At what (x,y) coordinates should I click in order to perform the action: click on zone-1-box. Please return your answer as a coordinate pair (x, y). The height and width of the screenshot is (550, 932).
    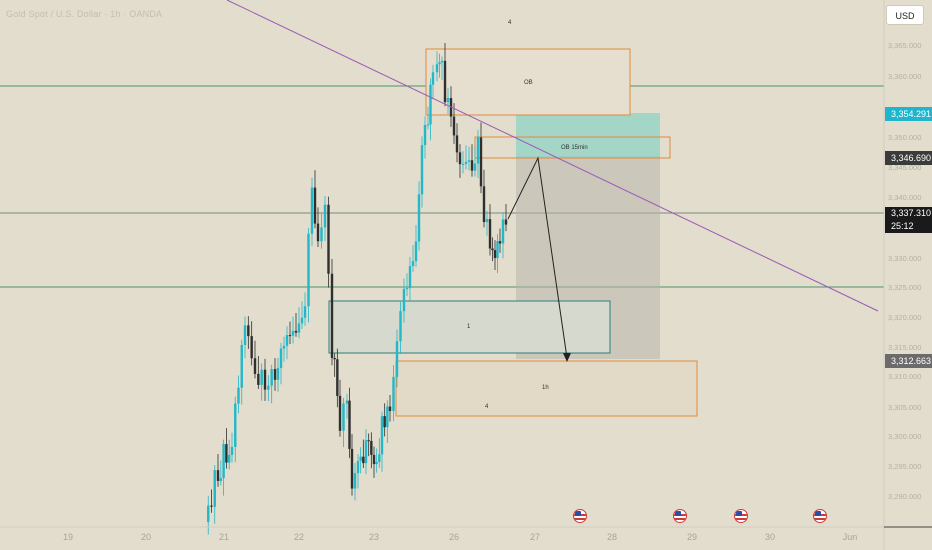
    Looking at the image, I should click on (469, 327).